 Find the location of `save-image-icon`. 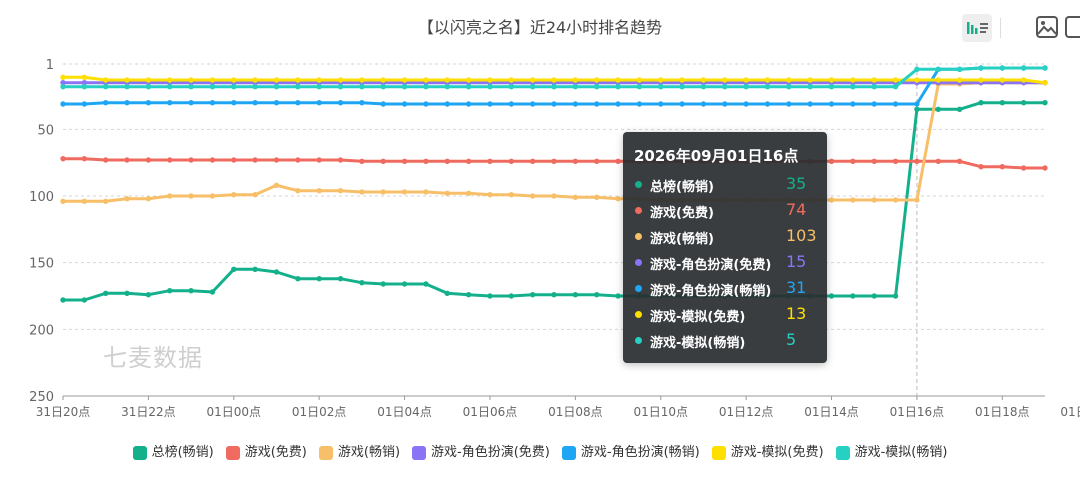

save-image-icon is located at coordinates (1047, 28).